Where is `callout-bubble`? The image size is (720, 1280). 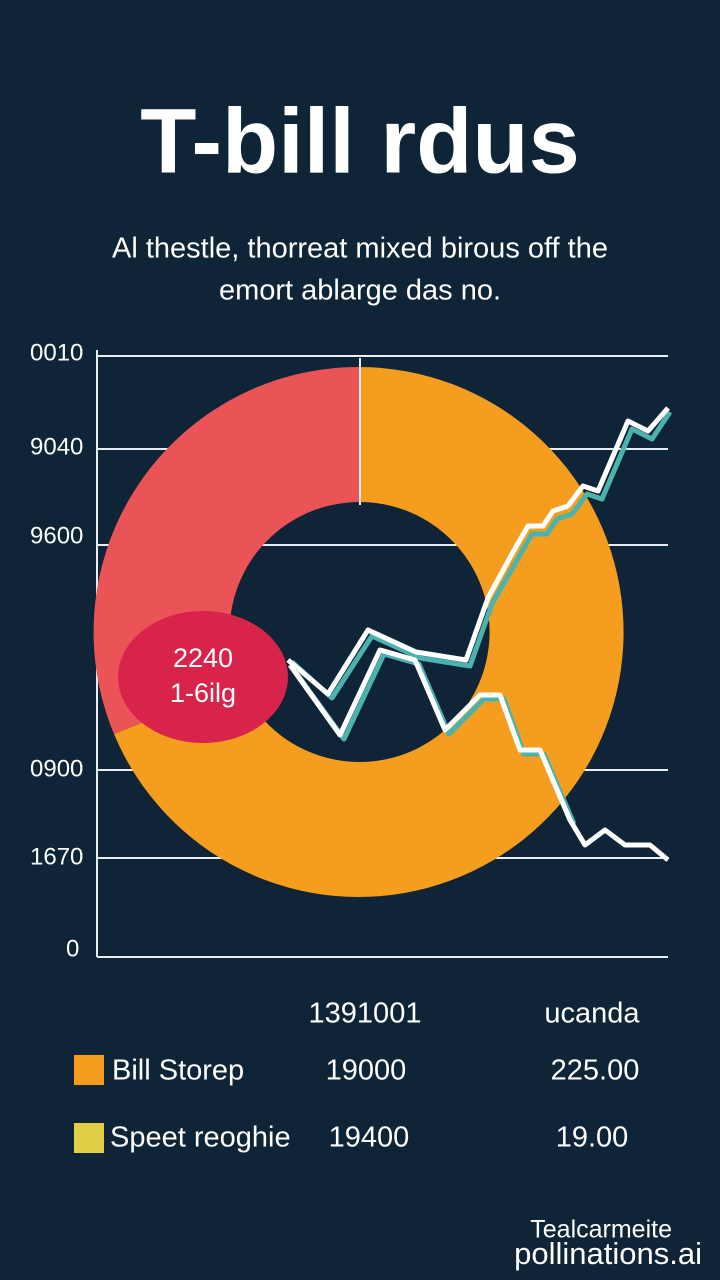
callout-bubble is located at coordinates (203, 677).